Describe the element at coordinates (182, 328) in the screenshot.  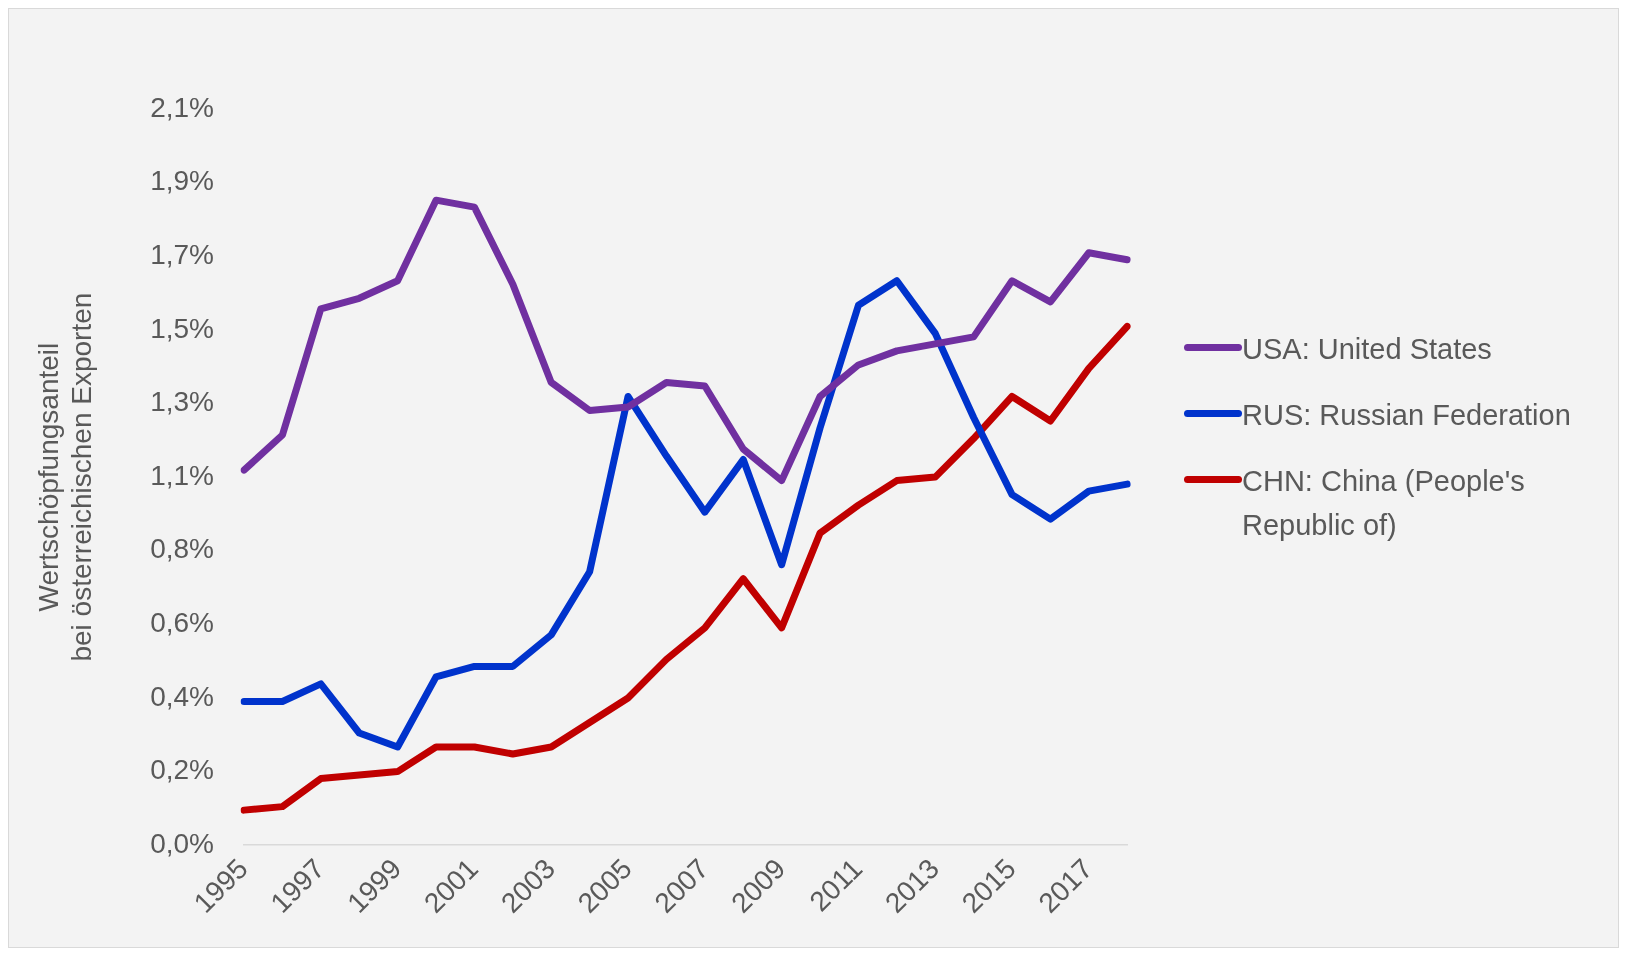
I see `y-tick-label: 1,5%` at that location.